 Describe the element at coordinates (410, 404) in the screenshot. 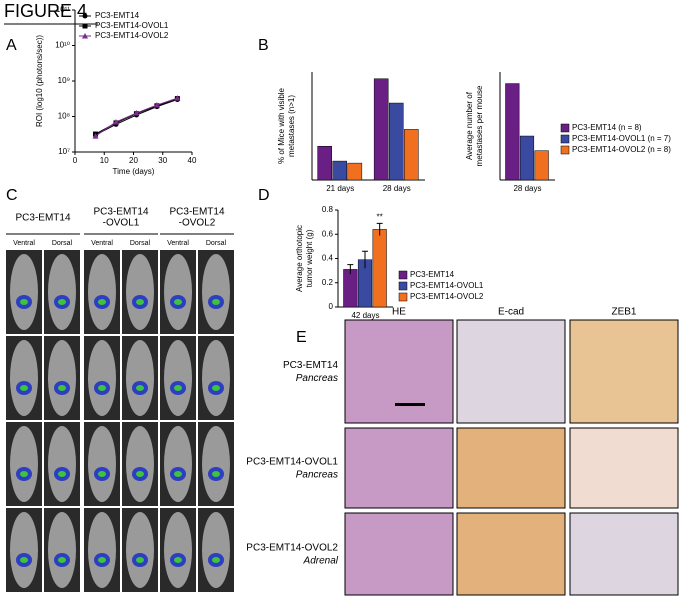

I see `scale-bar` at that location.